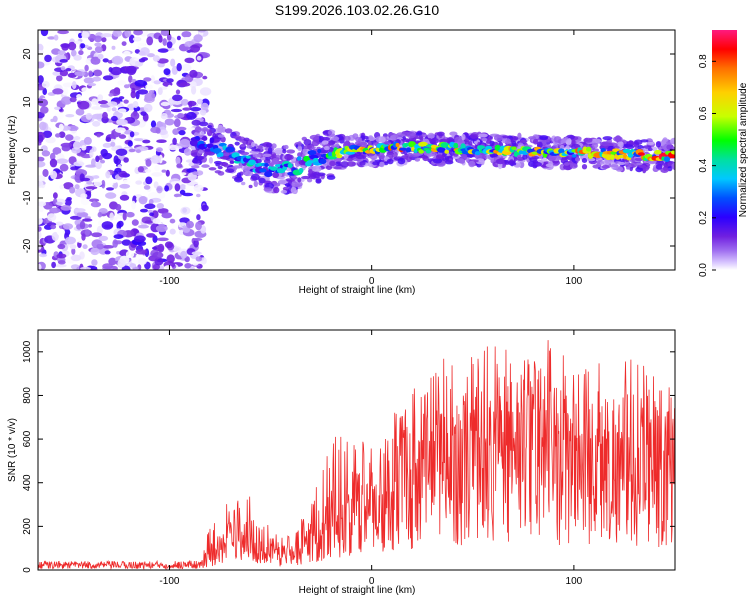 The width and height of the screenshot is (750, 600). Describe the element at coordinates (372, 581) in the screenshot. I see `snr-x-tick-label: 0` at that location.